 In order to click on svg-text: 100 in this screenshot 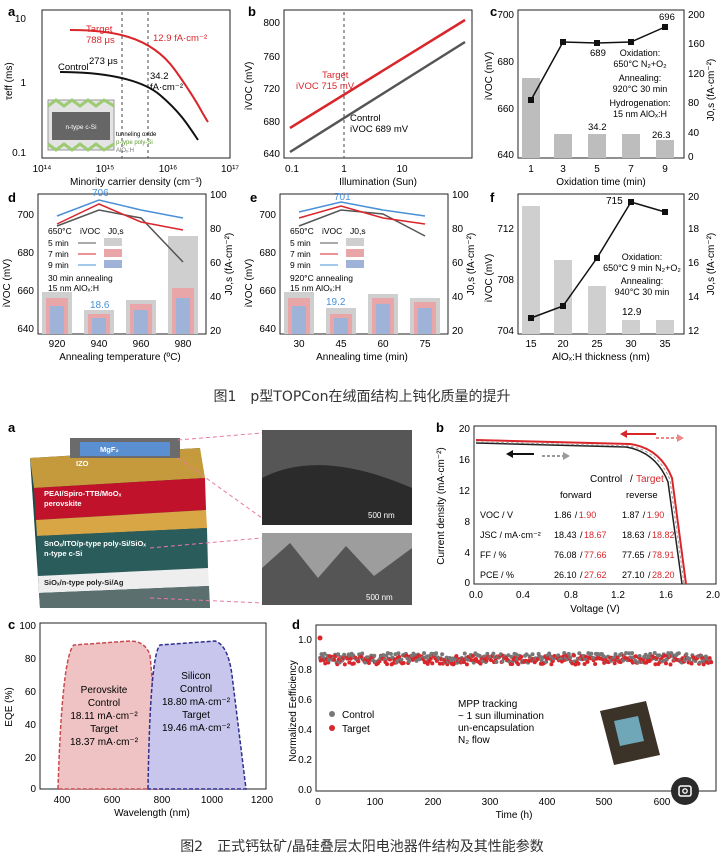, I will do `click(375, 802)`.